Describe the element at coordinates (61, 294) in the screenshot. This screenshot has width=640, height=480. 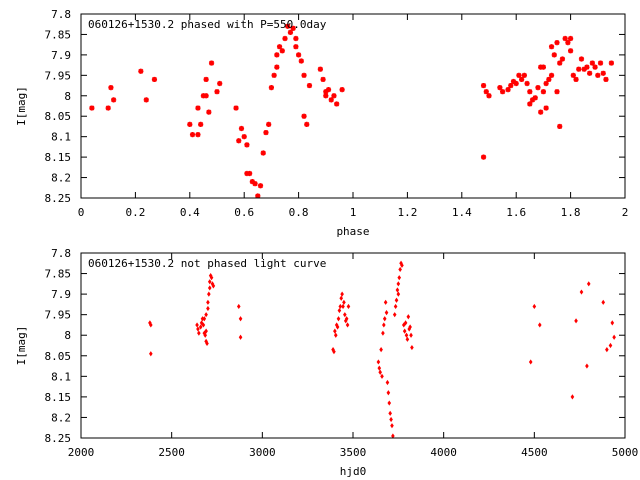
I see `y-tick-label: 7.9` at that location.